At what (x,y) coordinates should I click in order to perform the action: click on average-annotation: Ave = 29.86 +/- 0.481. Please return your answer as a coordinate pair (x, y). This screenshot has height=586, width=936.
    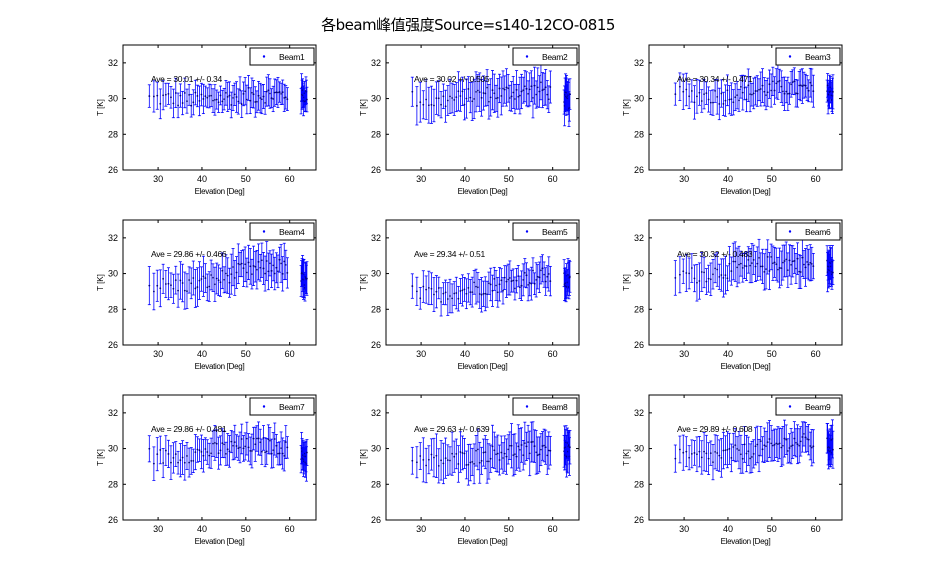
    Looking at the image, I should click on (189, 429).